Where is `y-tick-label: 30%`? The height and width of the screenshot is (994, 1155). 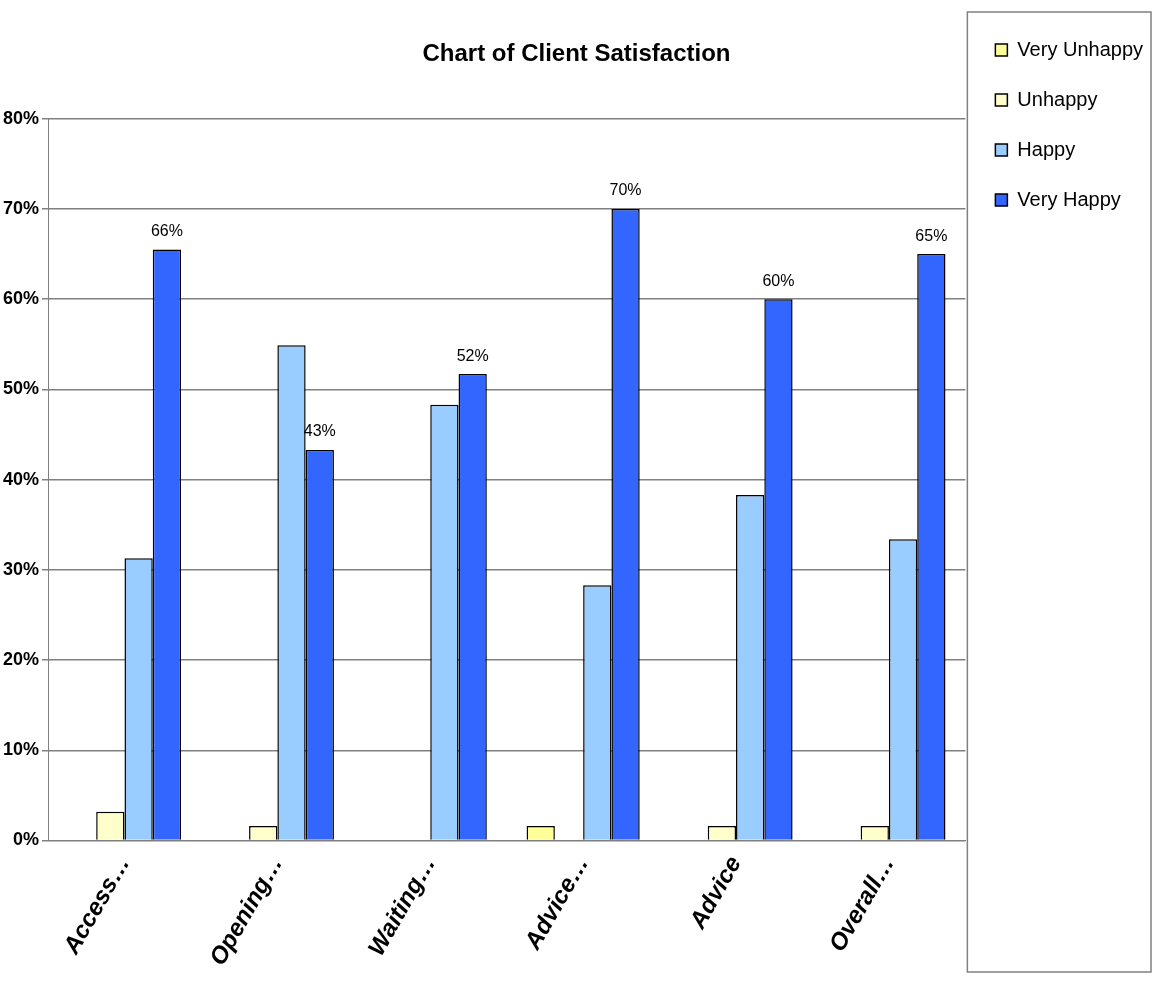
y-tick-label: 30% is located at coordinates (21, 568).